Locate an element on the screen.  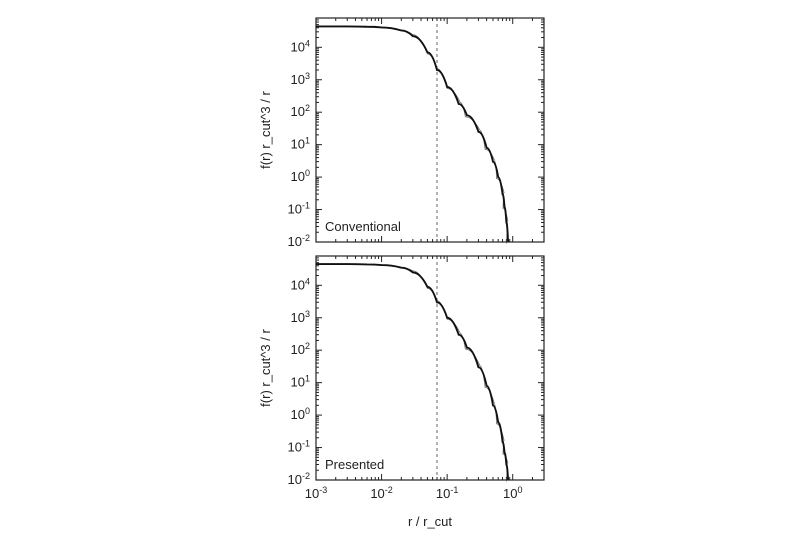
x-axis-label: r / r_cut is located at coordinates (430, 521).